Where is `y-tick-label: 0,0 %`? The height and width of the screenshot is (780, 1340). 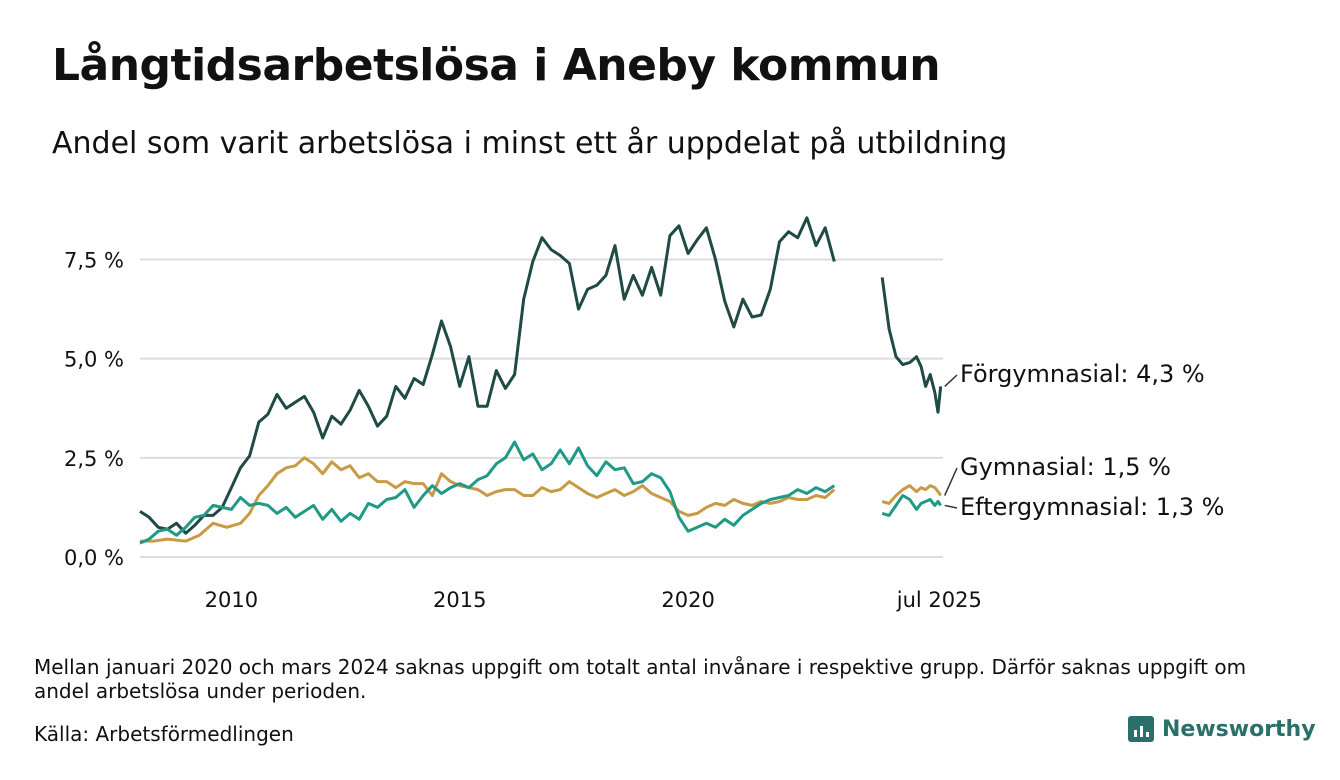 y-tick-label: 0,0 % is located at coordinates (94, 558).